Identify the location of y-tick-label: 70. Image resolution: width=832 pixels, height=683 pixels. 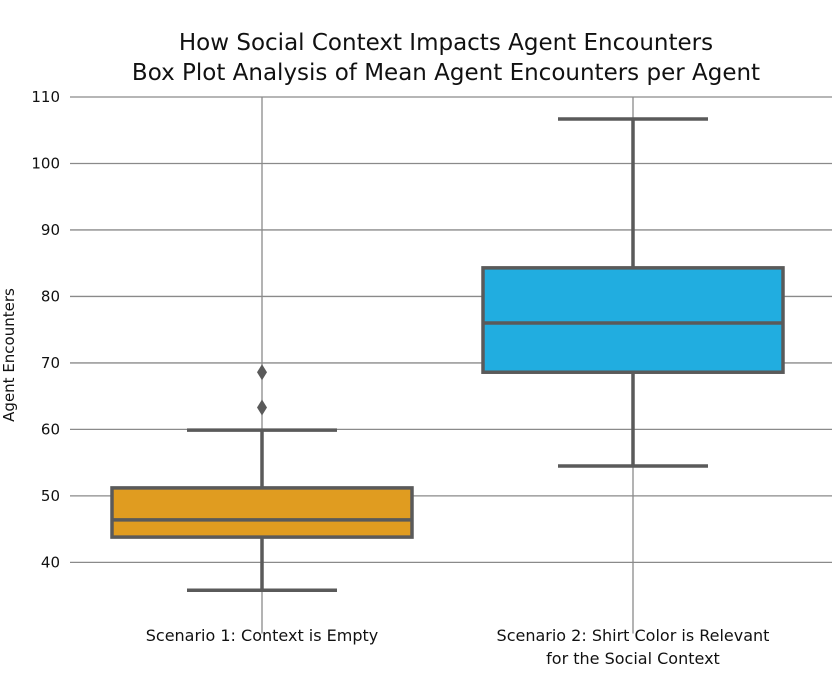
(50, 363).